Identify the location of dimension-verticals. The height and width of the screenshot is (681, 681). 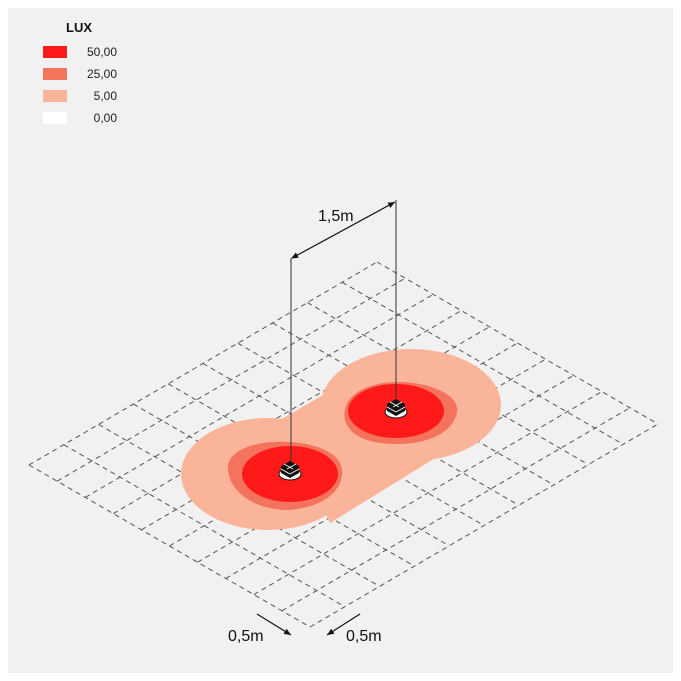
(343, 331).